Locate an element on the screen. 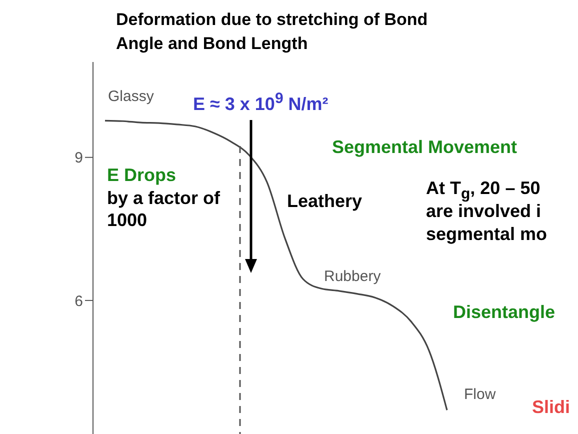 This screenshot has height=434, width=578. y-tick-label: 9 is located at coordinates (78, 158).